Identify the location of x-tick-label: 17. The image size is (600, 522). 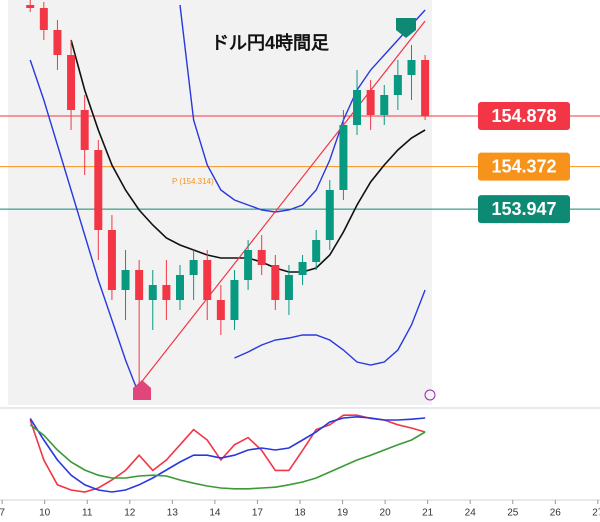
(258, 513).